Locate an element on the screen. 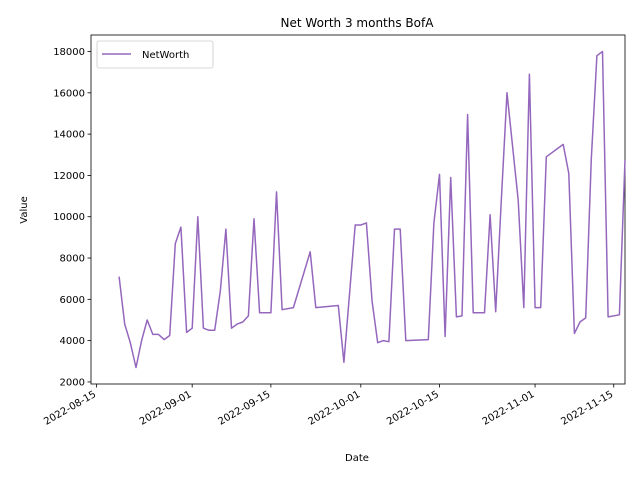 This screenshot has width=640, height=480. y-tick-label: 4000 is located at coordinates (72, 341).